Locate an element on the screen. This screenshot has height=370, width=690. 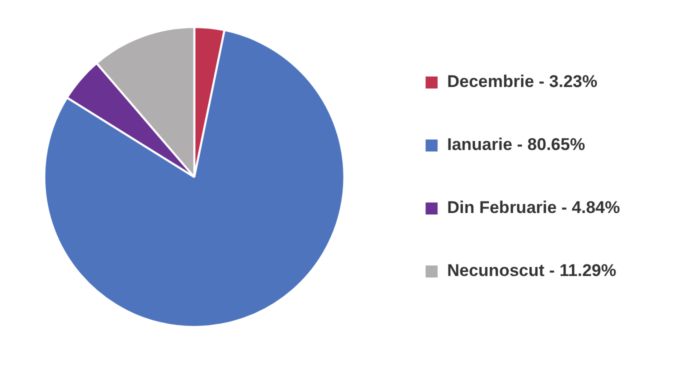
legend-label: Din Februarie - 4.84% is located at coordinates (533, 208).